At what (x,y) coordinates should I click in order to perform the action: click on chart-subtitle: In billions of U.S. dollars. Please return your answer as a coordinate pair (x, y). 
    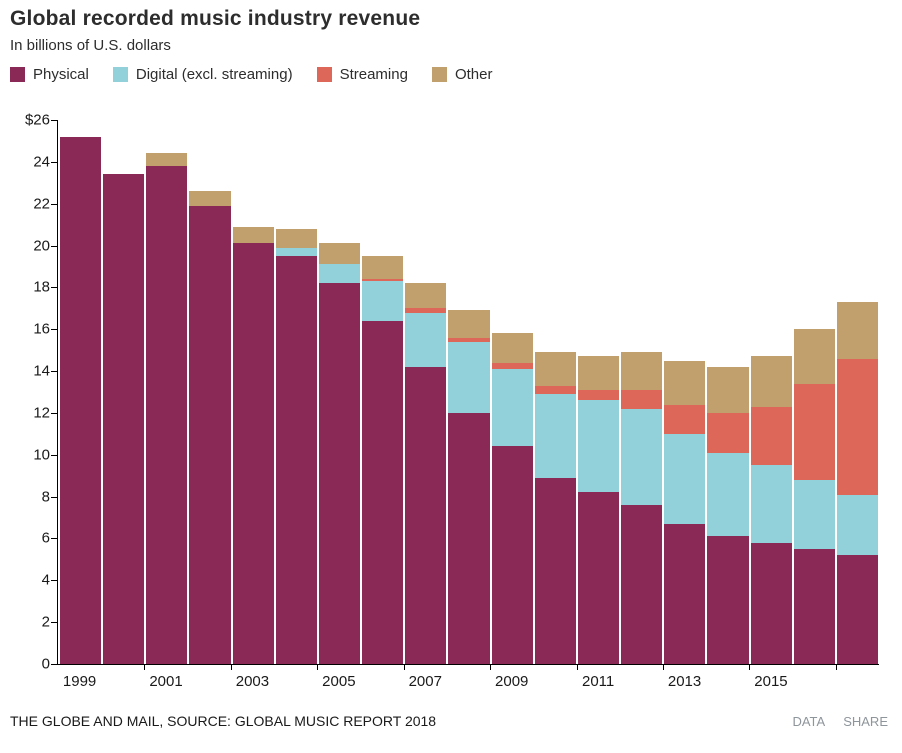
    Looking at the image, I should click on (90, 45).